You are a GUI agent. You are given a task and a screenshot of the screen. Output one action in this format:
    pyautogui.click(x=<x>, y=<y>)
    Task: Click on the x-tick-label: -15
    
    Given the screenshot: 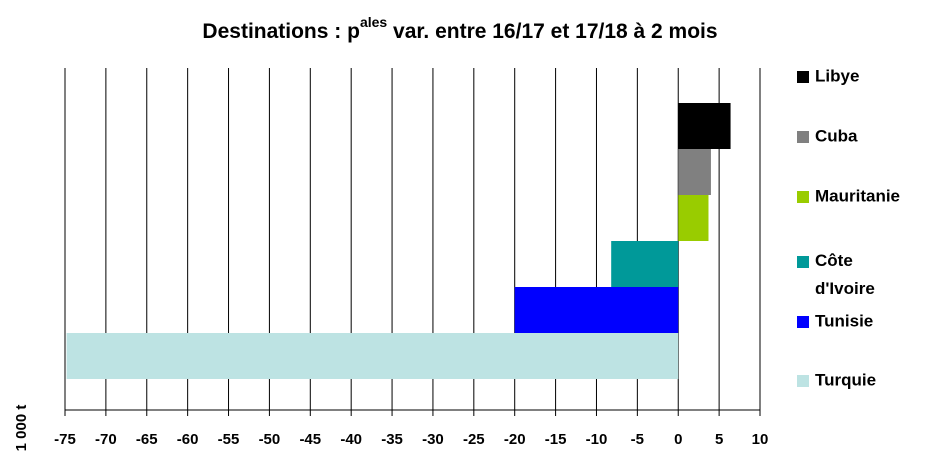 What is the action you would take?
    pyautogui.click(x=556, y=439)
    